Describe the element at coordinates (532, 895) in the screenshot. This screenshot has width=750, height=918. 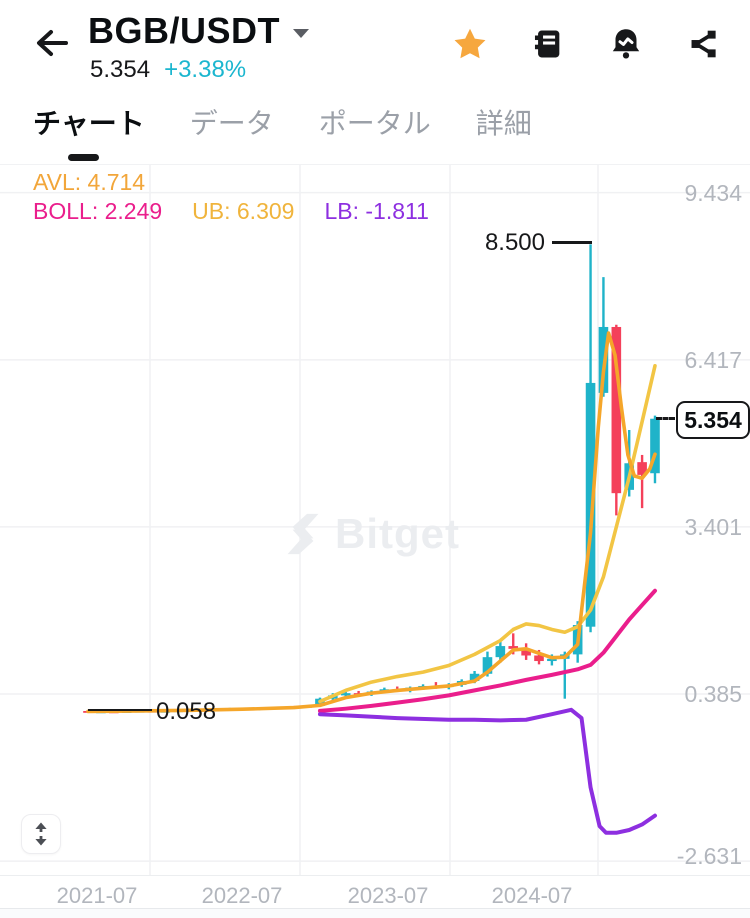
I see `x-axis-label: 2024-07` at that location.